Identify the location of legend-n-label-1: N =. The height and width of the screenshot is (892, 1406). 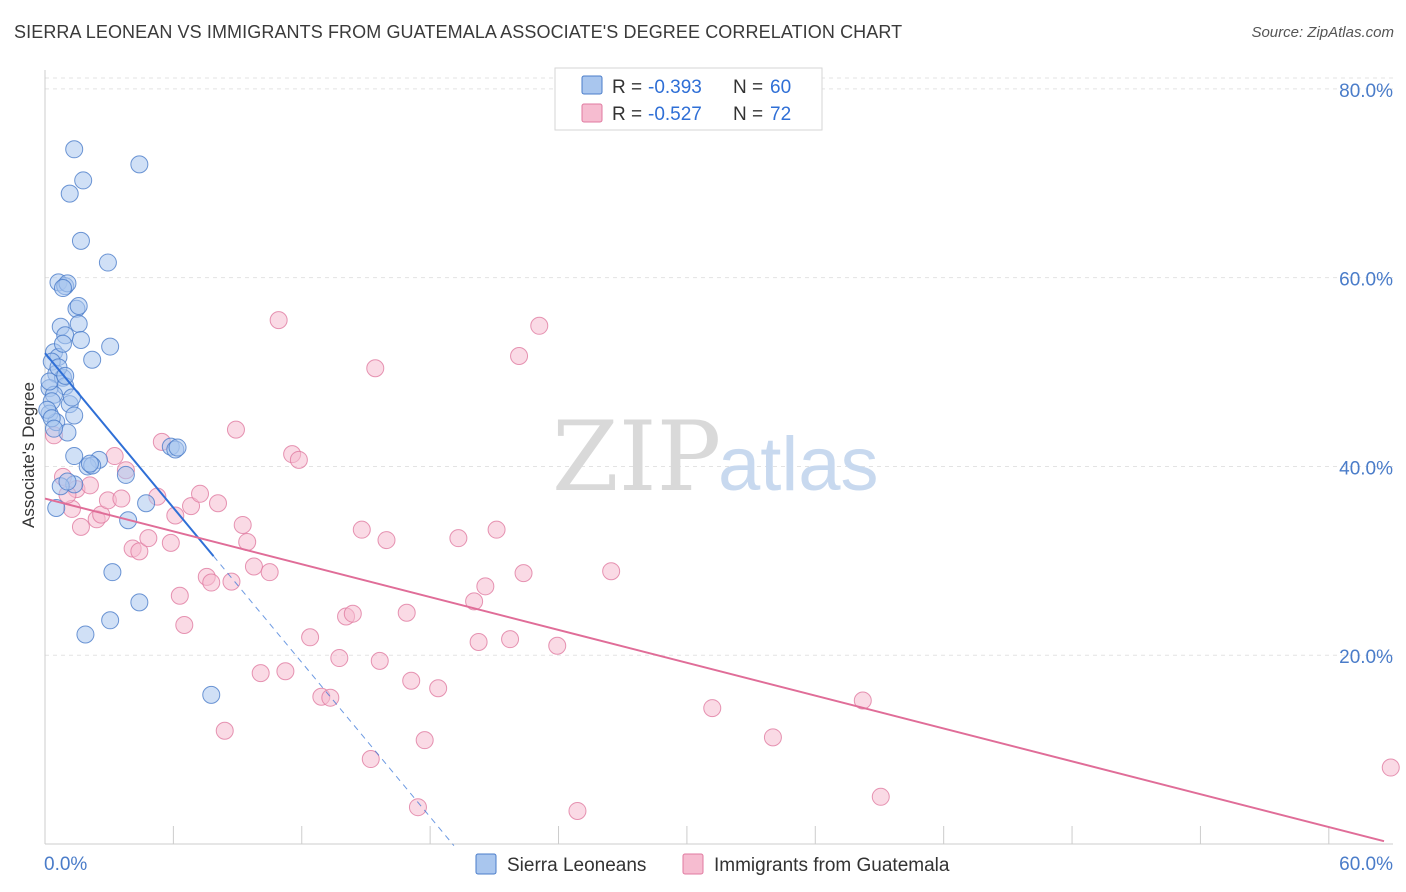
(748, 87).